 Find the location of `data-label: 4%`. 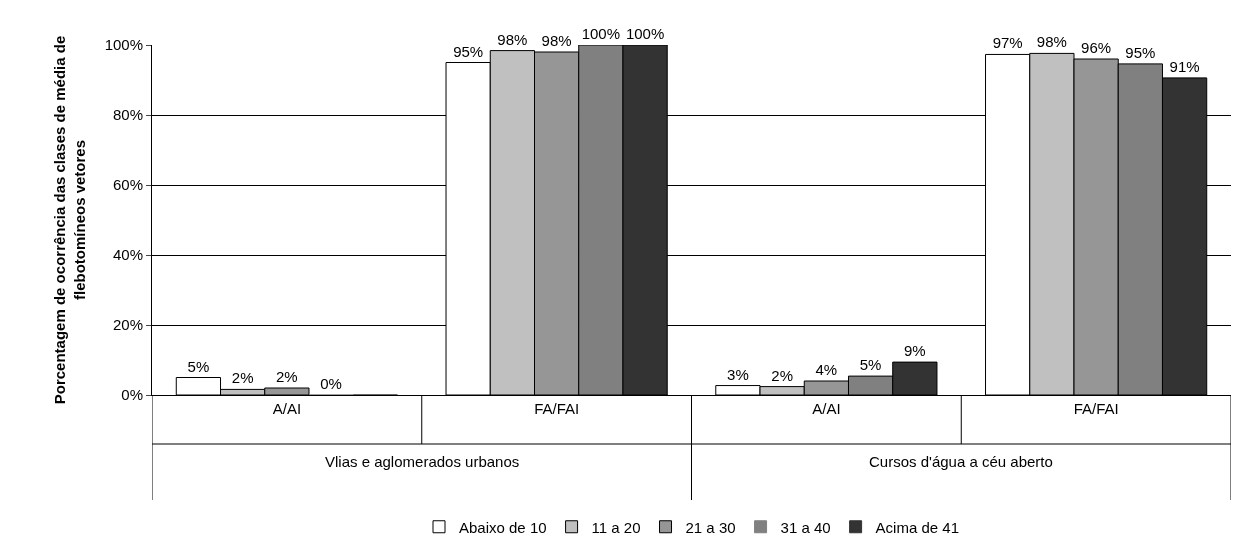

data-label: 4% is located at coordinates (826, 369).